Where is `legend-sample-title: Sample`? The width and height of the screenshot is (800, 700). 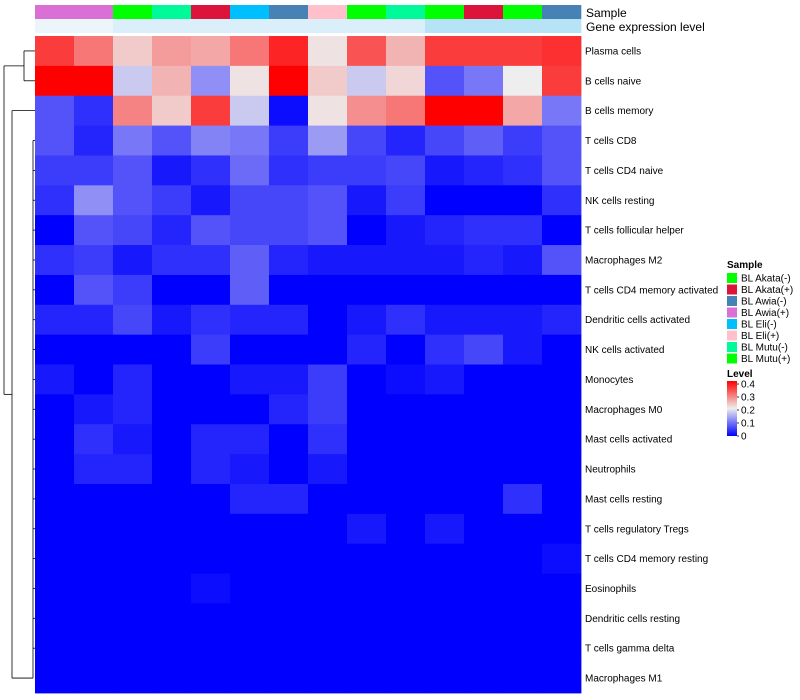 legend-sample-title: Sample is located at coordinates (745, 265).